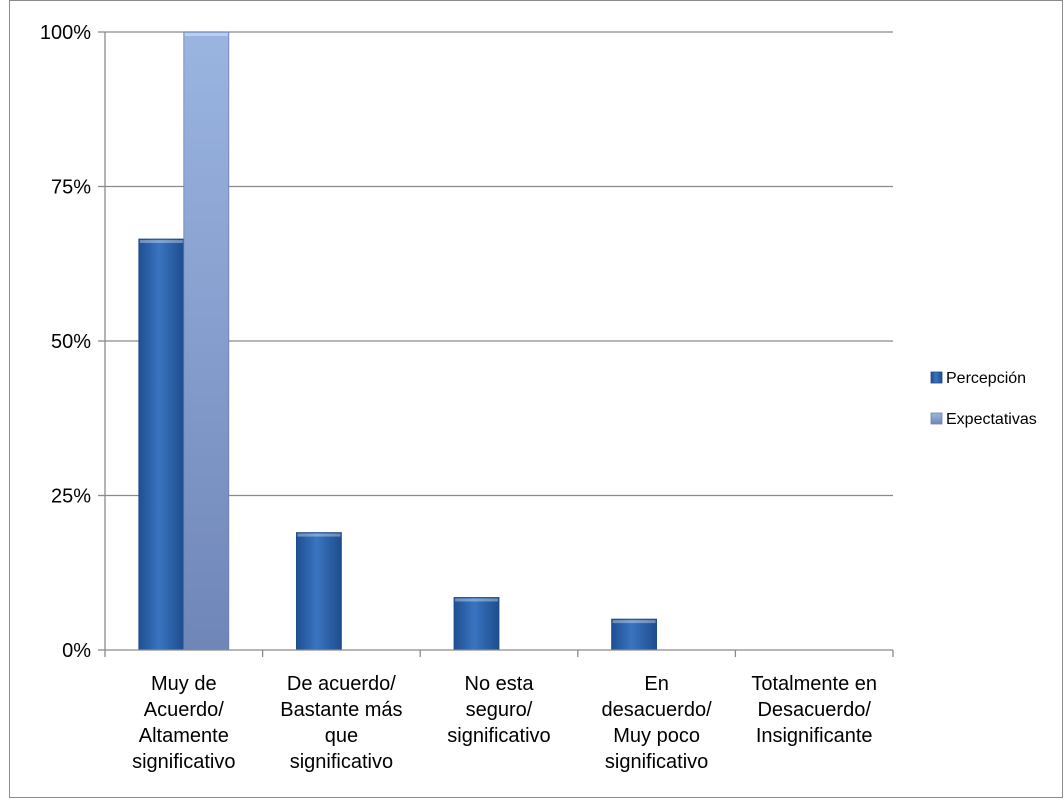 The image size is (1064, 799). What do you see at coordinates (936, 377) in the screenshot?
I see `legend-swatch-percepción` at bounding box center [936, 377].